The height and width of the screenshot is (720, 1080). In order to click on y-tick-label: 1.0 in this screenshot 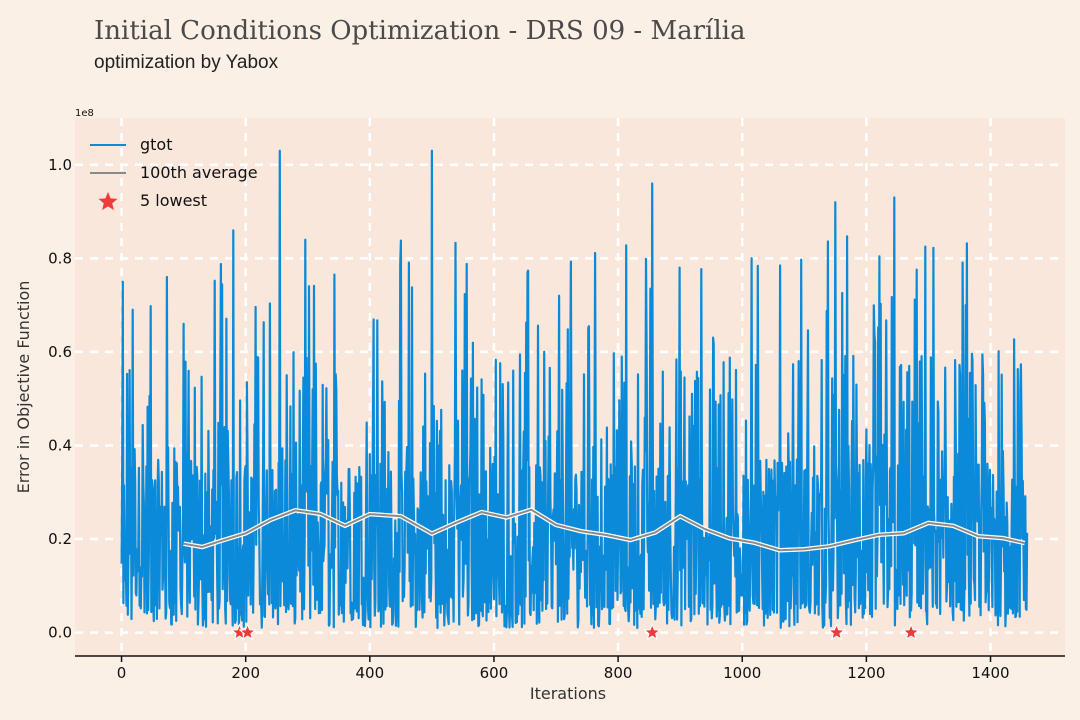, I will do `click(60, 165)`.